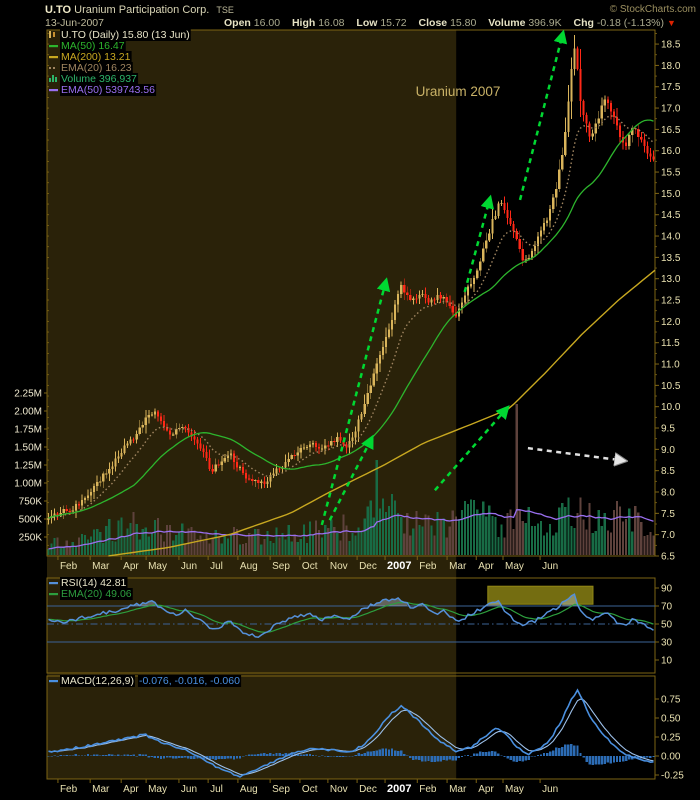 Image resolution: width=700 pixels, height=800 pixels. I want to click on macd-tick-label: 0.75, so click(671, 700).